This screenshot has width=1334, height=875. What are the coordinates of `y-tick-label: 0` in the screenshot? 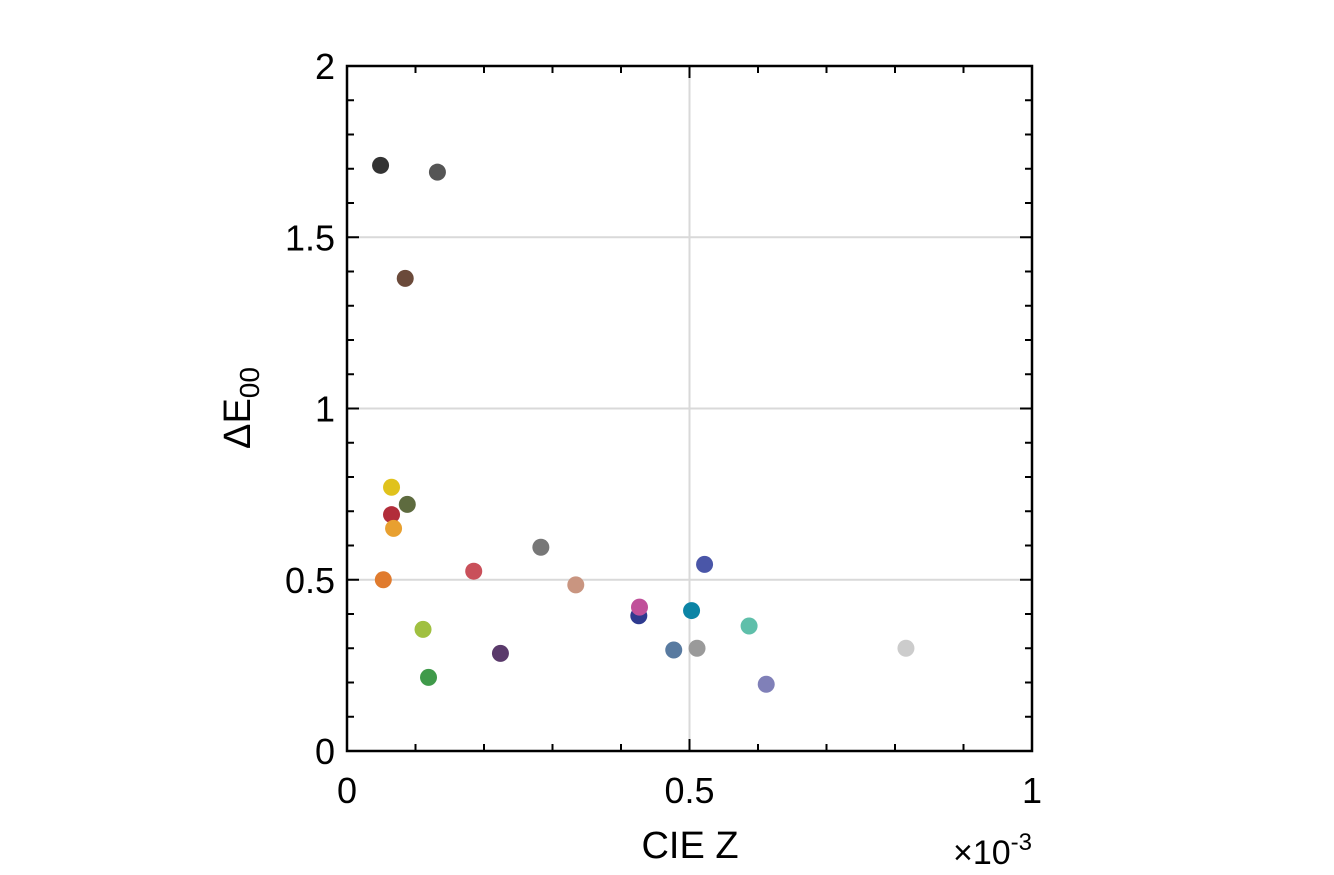 It's located at (325, 751).